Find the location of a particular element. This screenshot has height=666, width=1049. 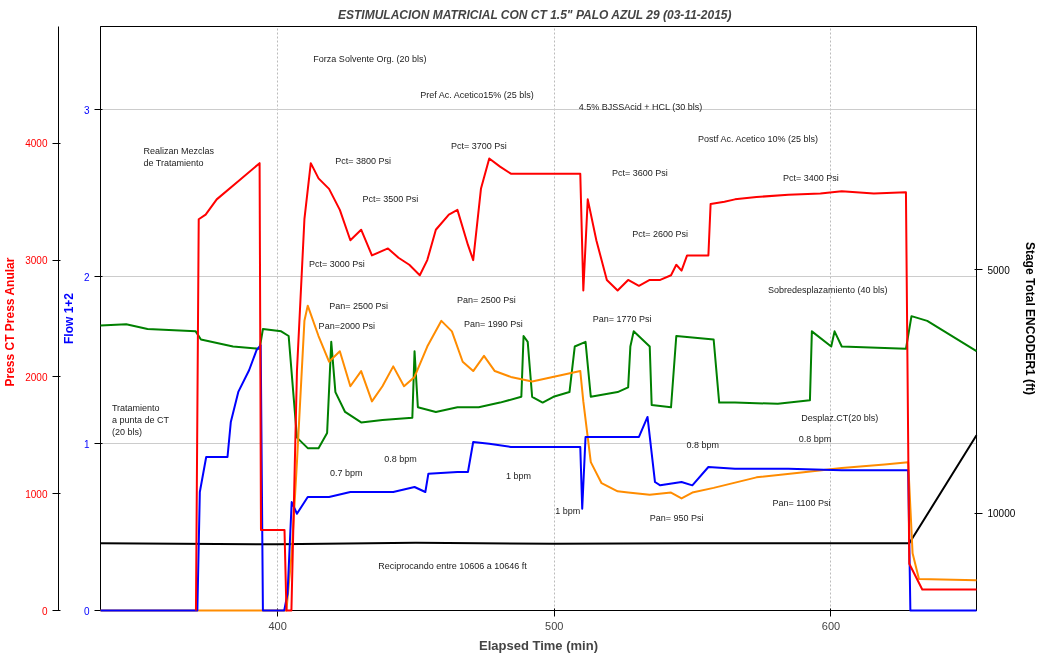

x-tick-label: 400 is located at coordinates (277, 625).